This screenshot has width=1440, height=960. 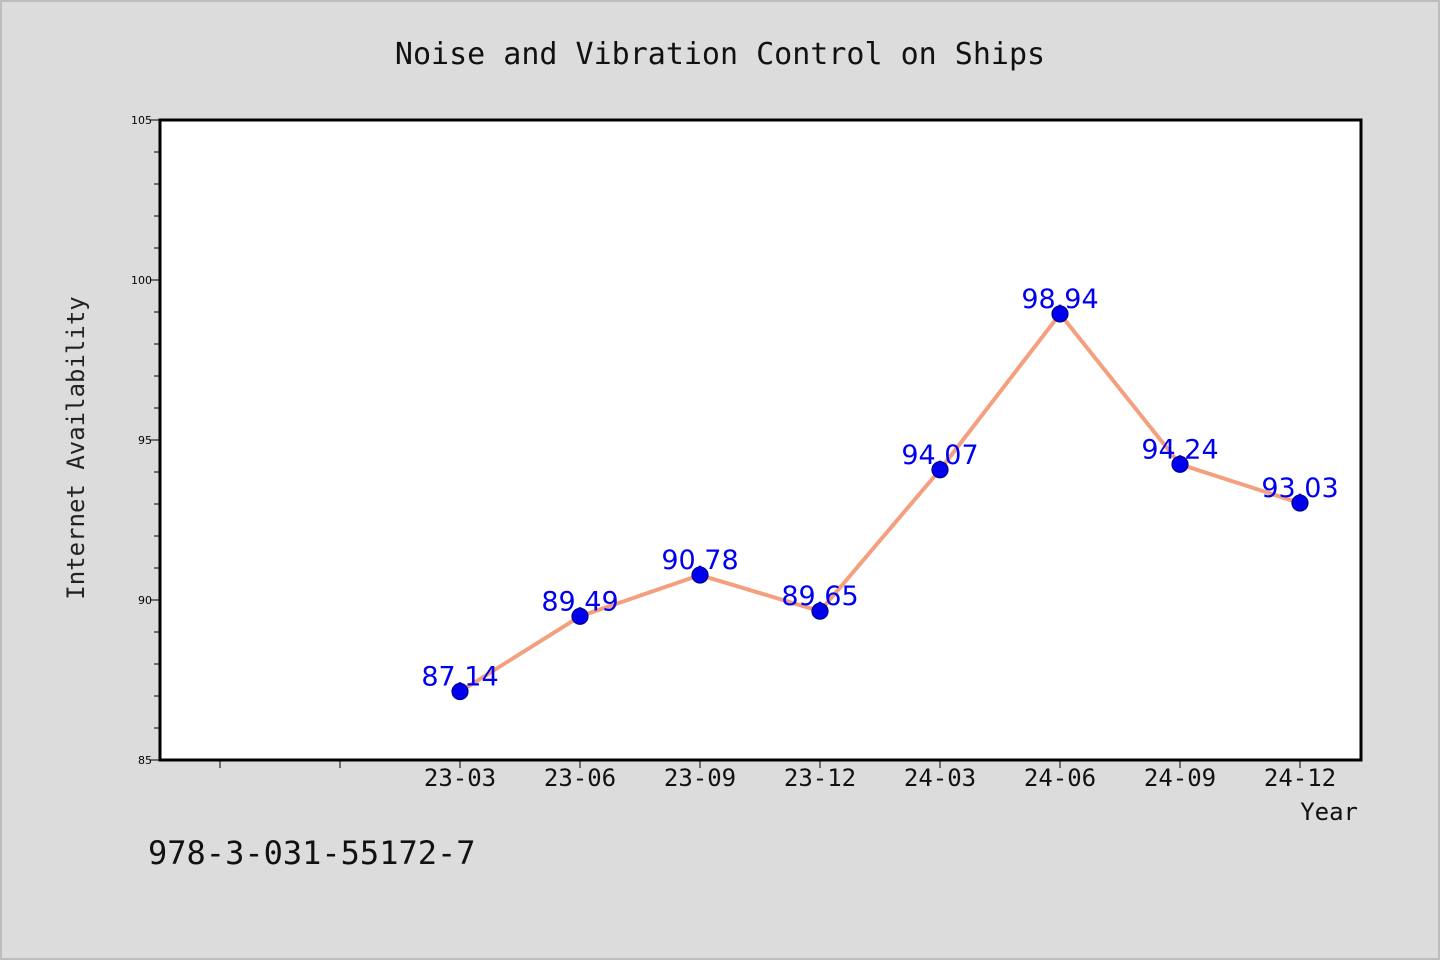 What do you see at coordinates (820, 778) in the screenshot?
I see `x-tick-label: 23-12` at bounding box center [820, 778].